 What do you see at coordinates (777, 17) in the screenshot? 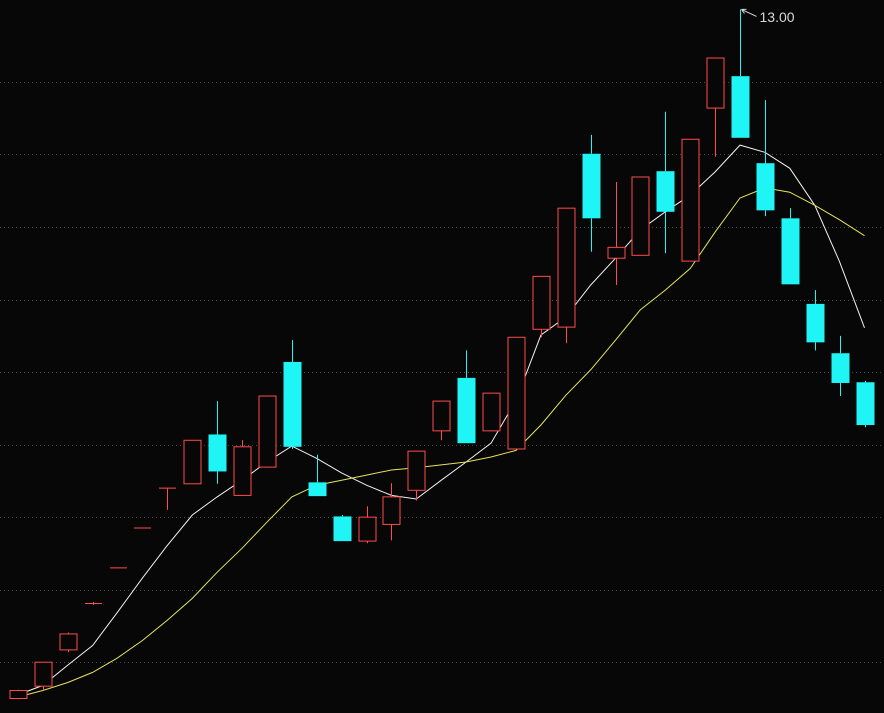
I see `annotation-label: 13.00` at bounding box center [777, 17].